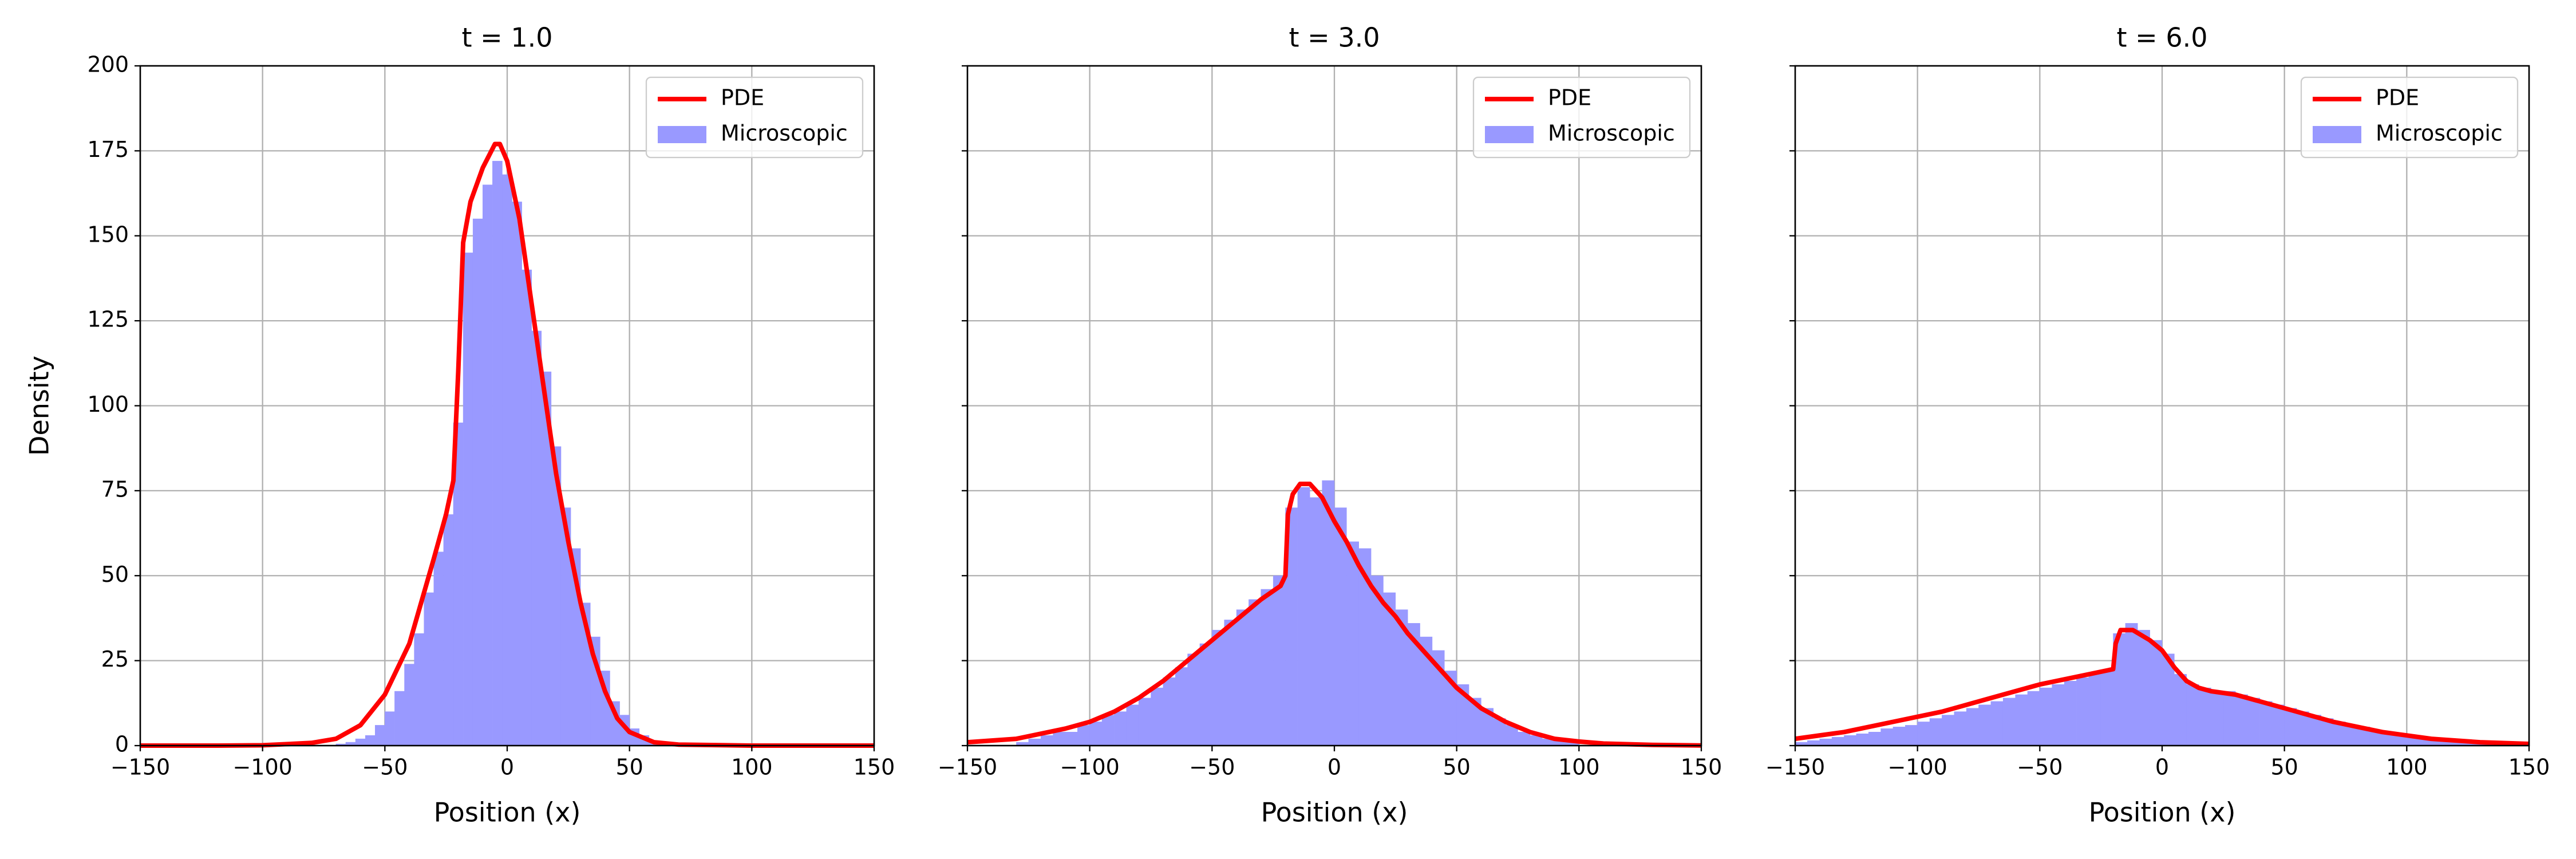 The image size is (2576, 859). Describe the element at coordinates (108, 149) in the screenshot. I see `y-tick-label: 175` at that location.